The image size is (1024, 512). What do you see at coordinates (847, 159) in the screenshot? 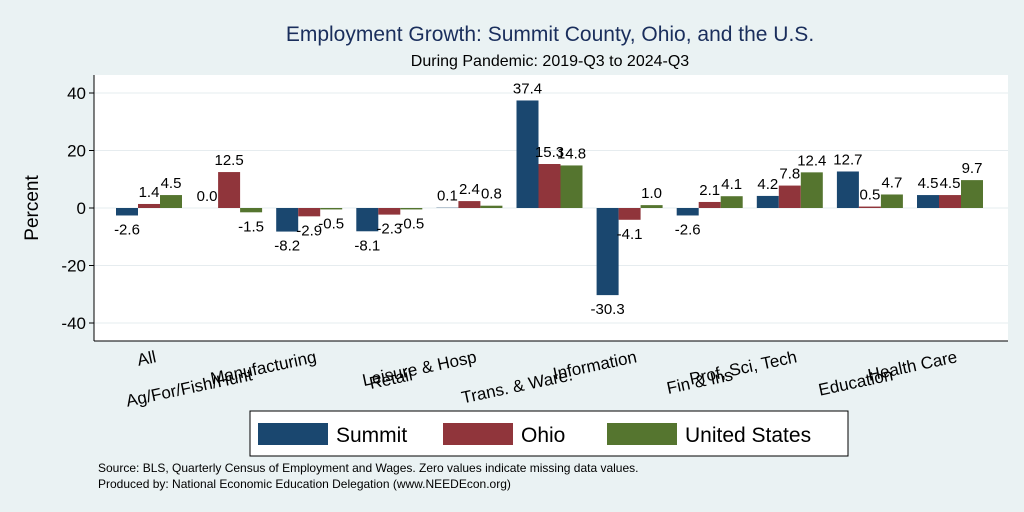
I see `data-label: 12.7` at bounding box center [847, 159].